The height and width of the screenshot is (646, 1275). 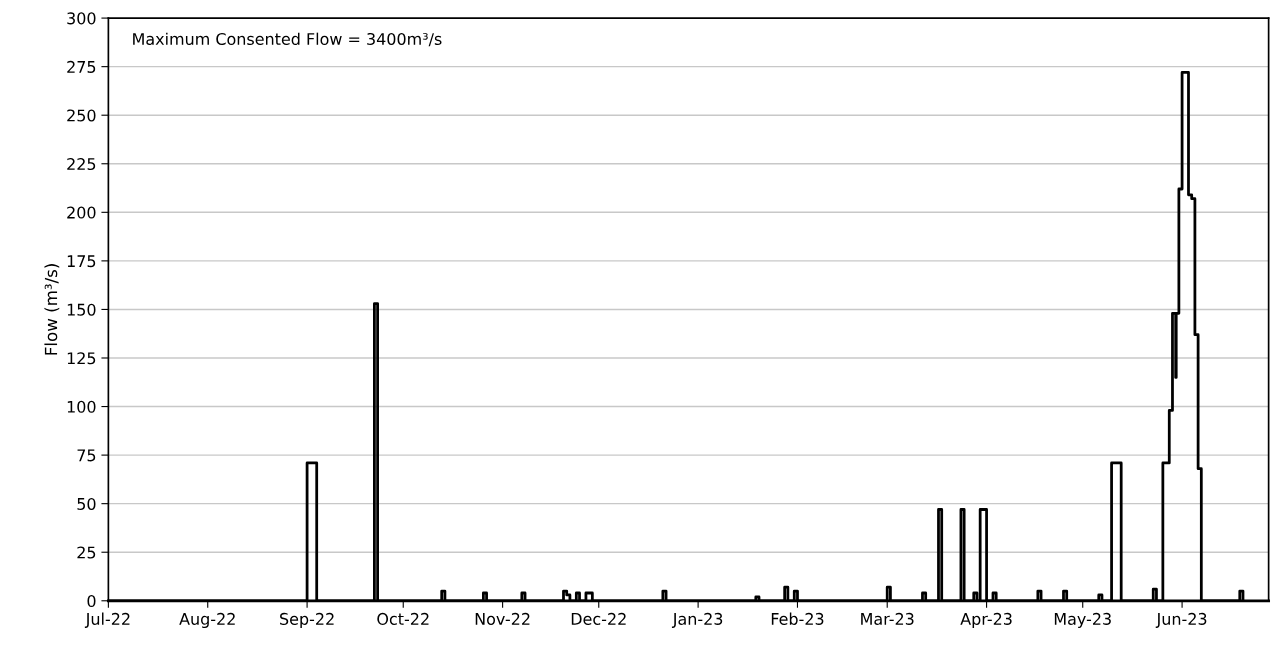 What do you see at coordinates (86, 455) in the screenshot?
I see `y-tick-label: 75` at bounding box center [86, 455].